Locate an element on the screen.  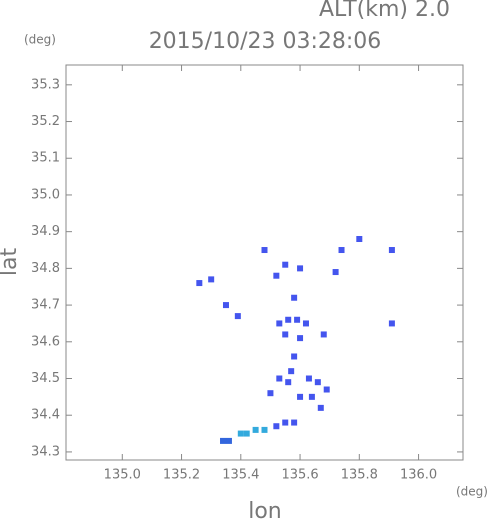
x-tick-label: 135.4 is located at coordinates (240, 475).